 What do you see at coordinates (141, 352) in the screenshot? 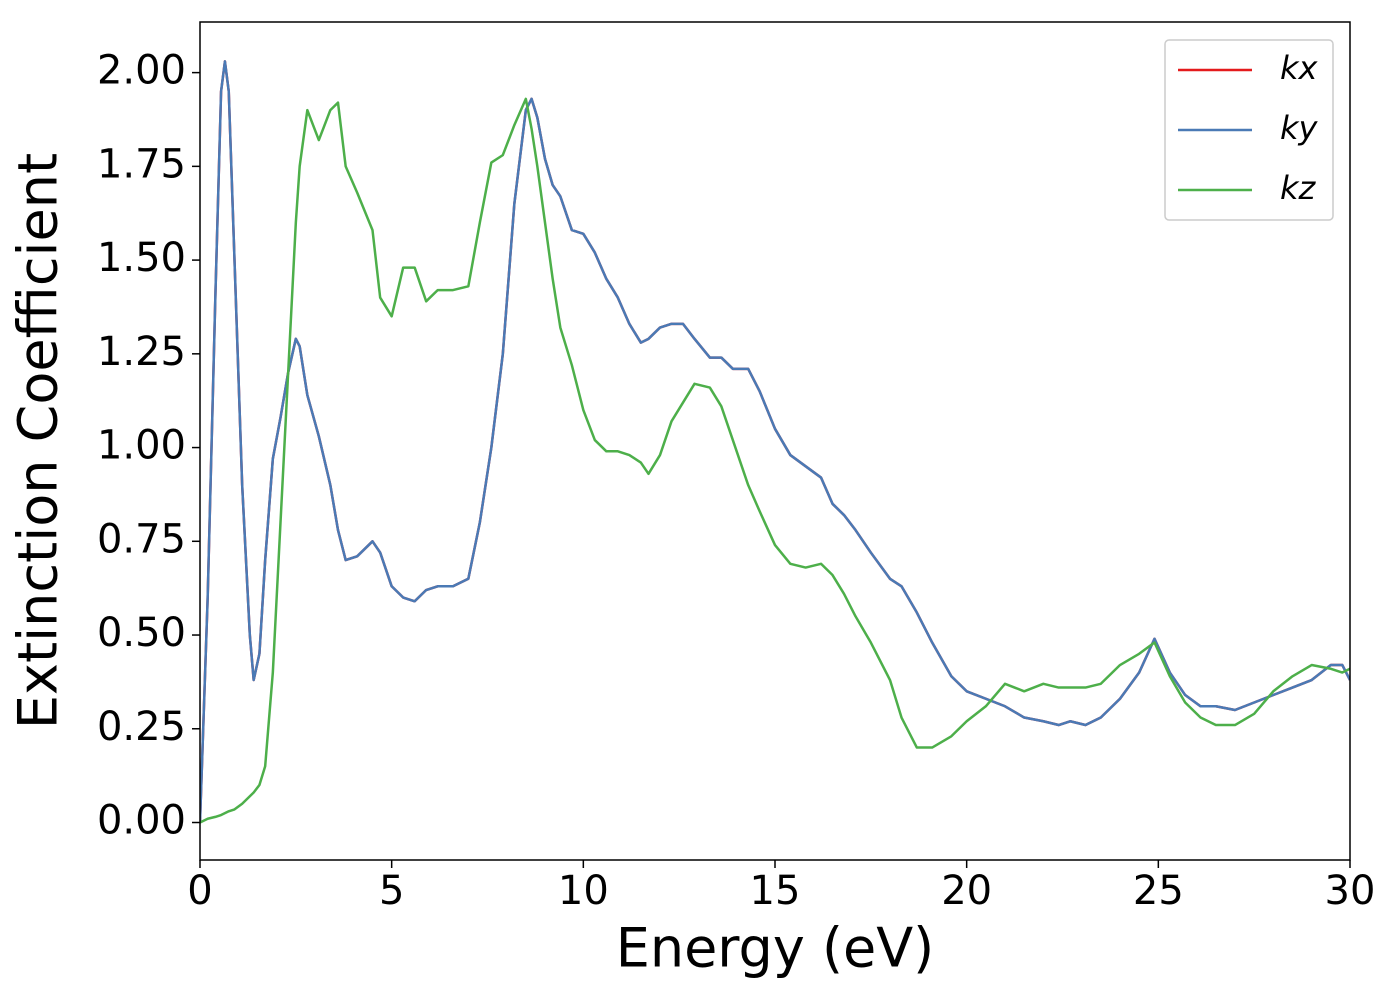
I see `y-tick-label: 1.25` at bounding box center [141, 352].